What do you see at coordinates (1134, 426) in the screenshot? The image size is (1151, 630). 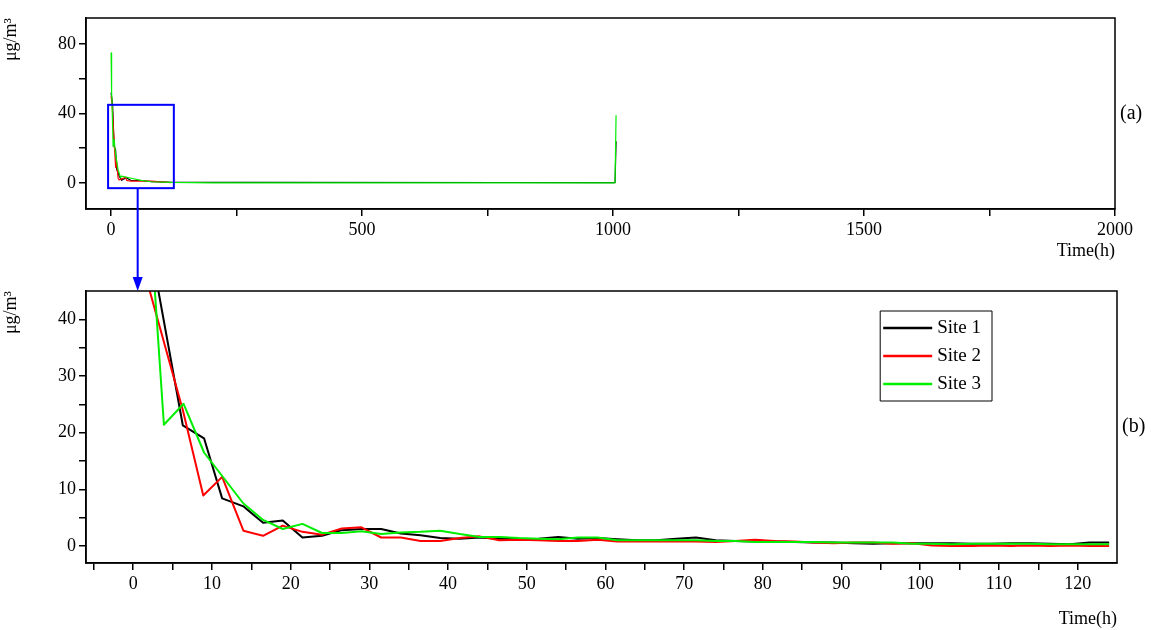 I see `text: (b)` at bounding box center [1134, 426].